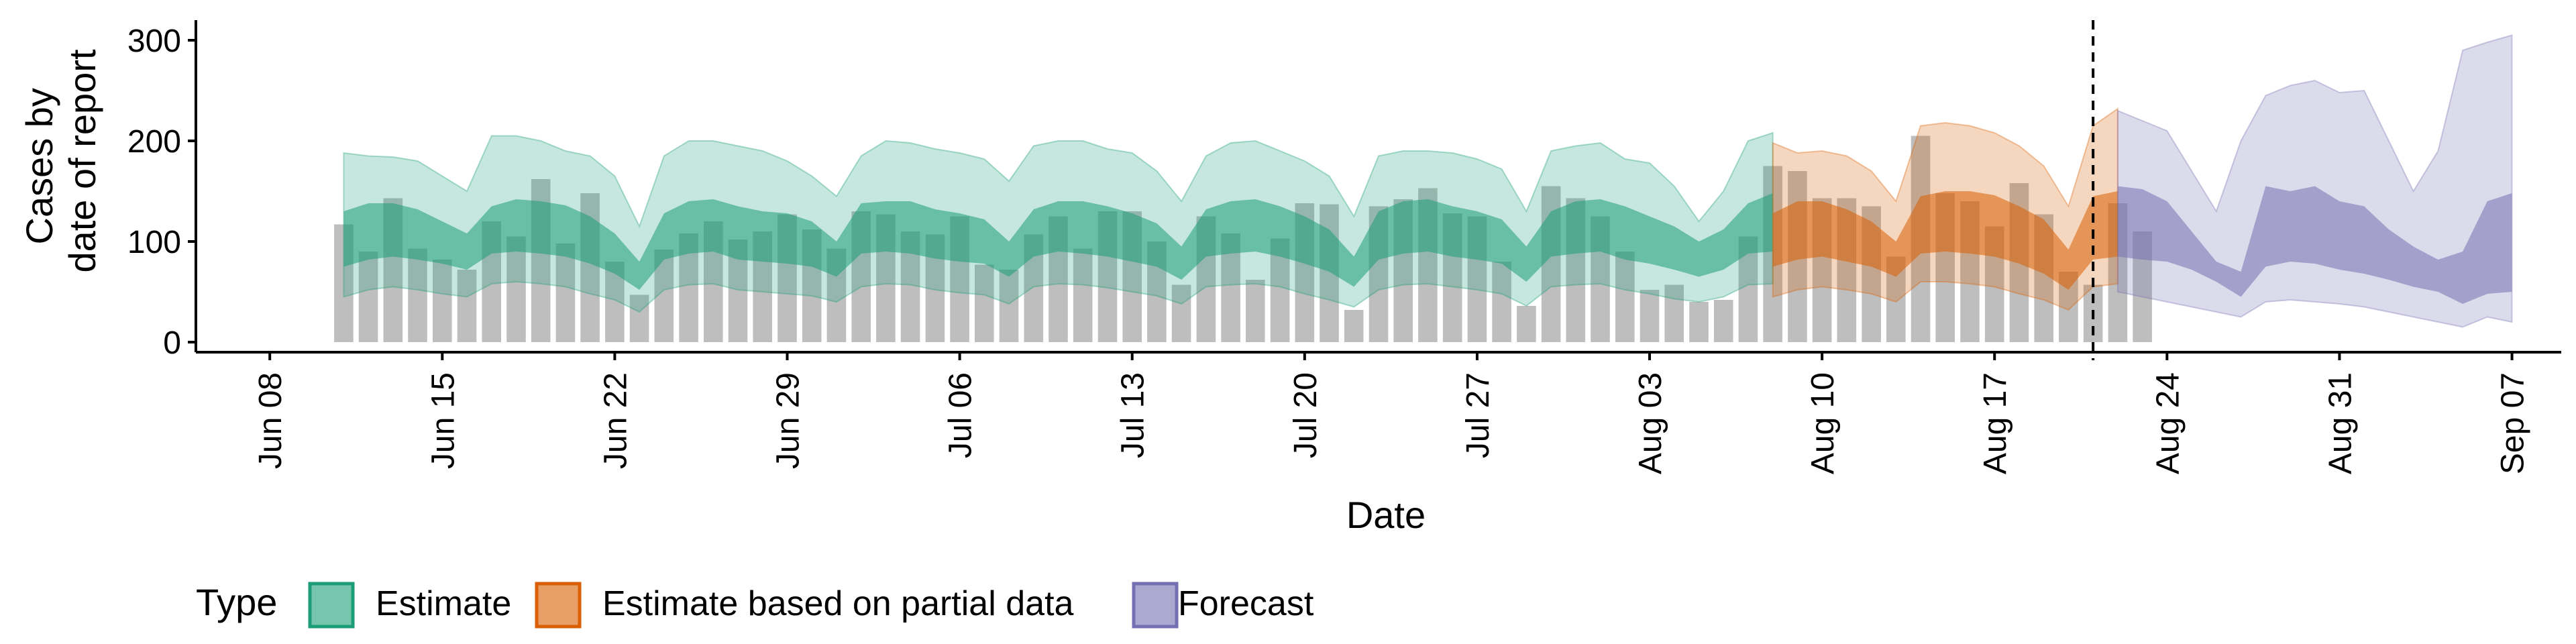 This screenshot has width=2576, height=644. What do you see at coordinates (615, 420) in the screenshot?
I see `x-tick-label: Jun 22` at bounding box center [615, 420].